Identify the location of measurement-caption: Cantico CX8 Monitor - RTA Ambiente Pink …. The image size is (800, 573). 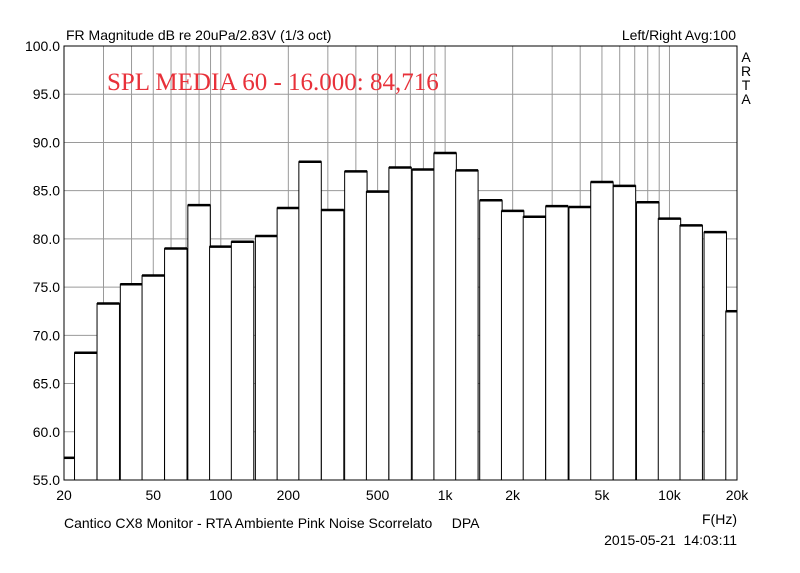
(272, 523).